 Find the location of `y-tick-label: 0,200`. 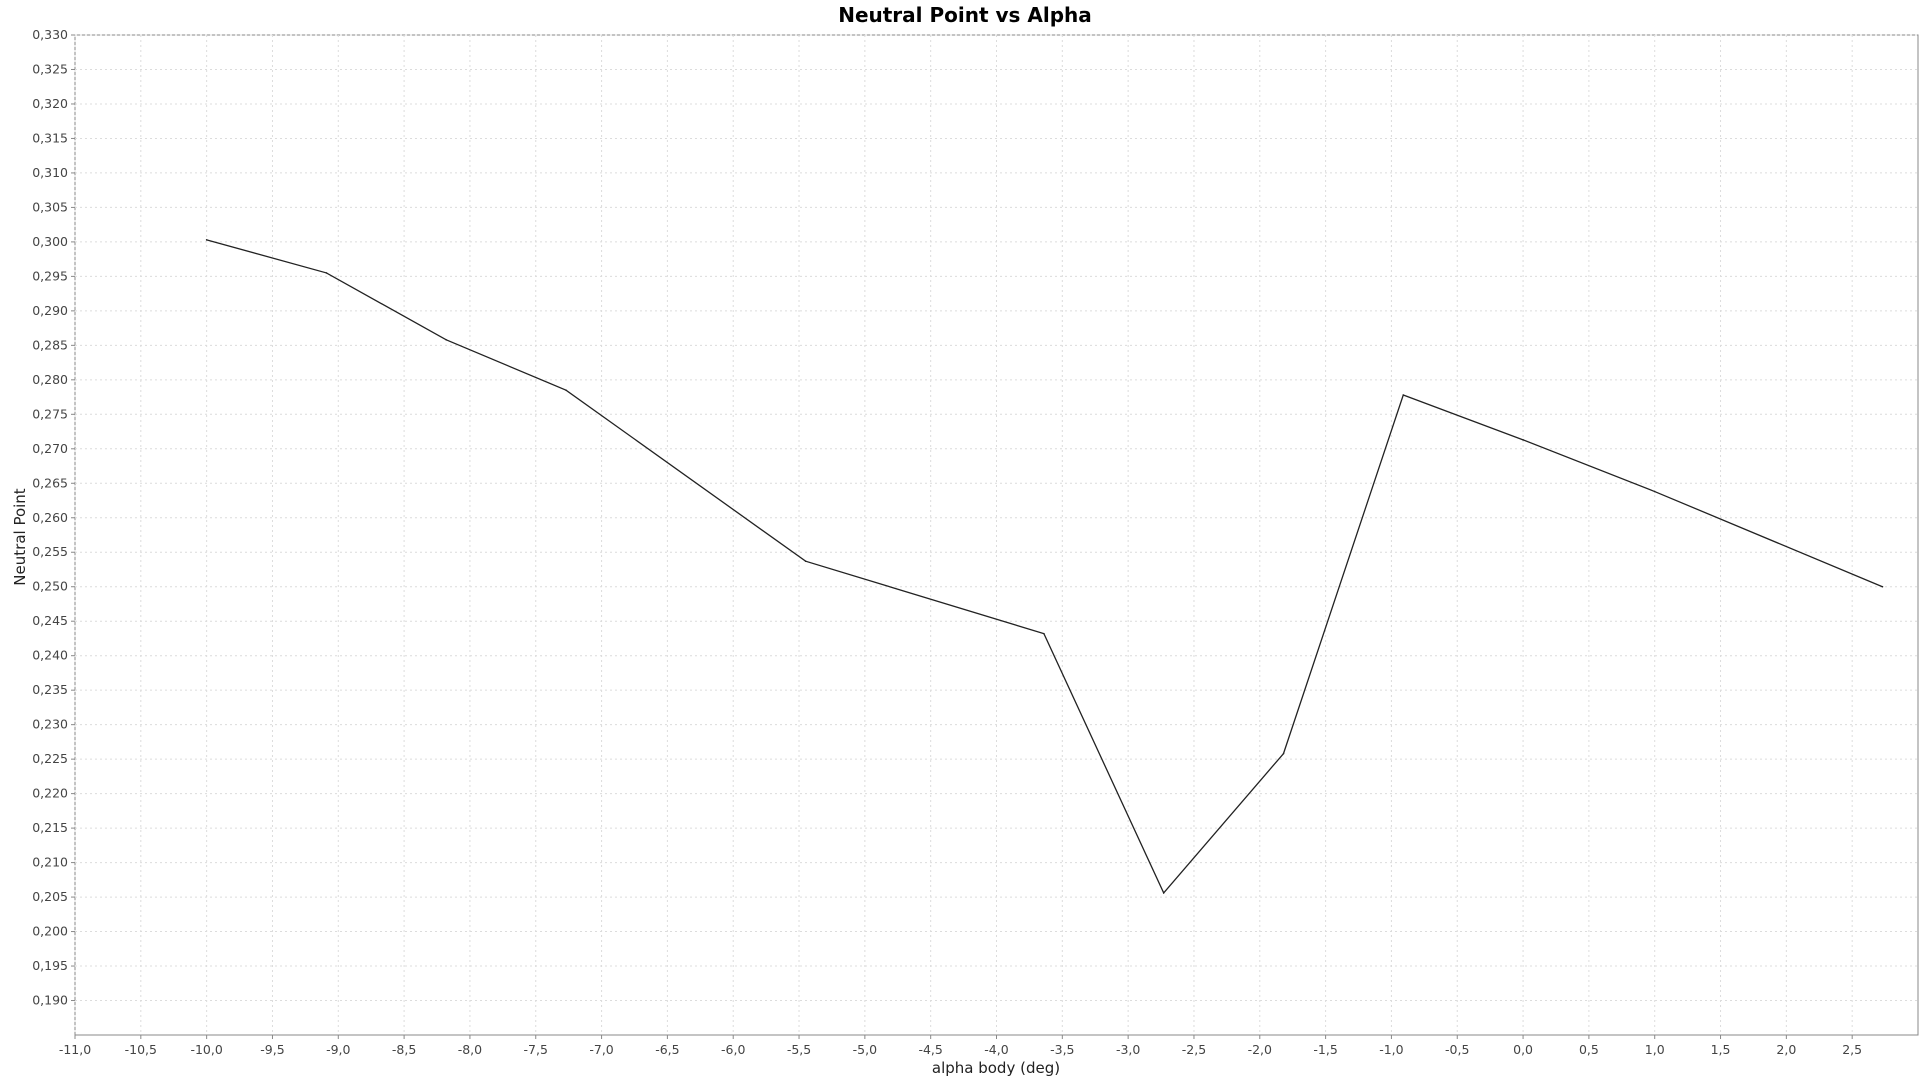

y-tick-label: 0,200 is located at coordinates (50, 931).